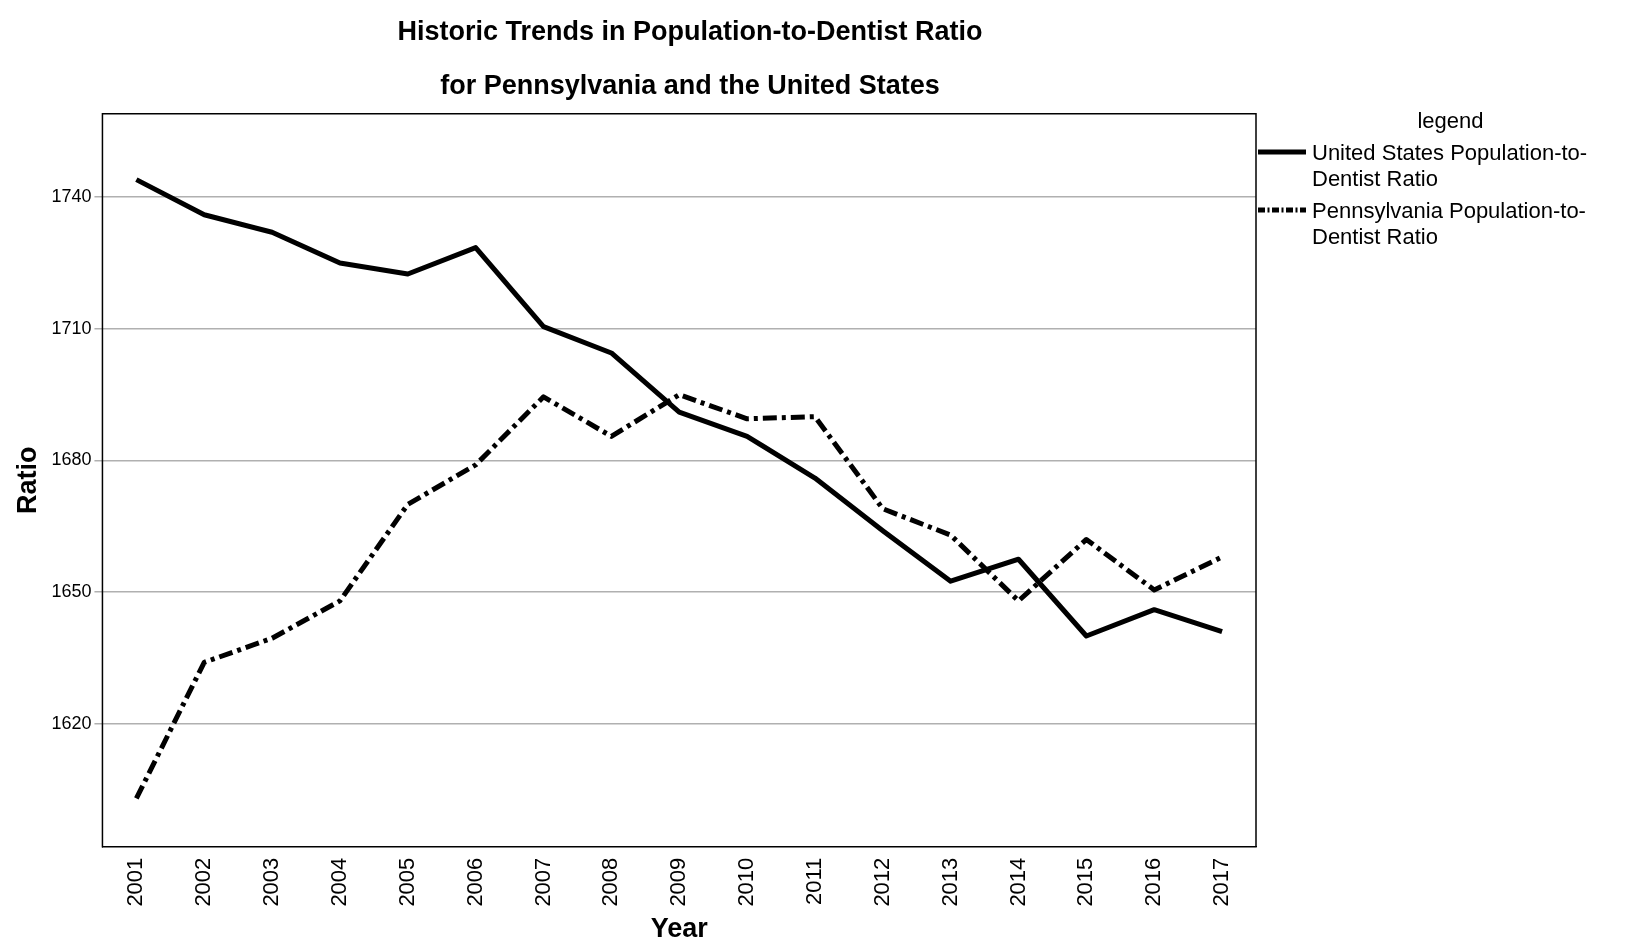 This screenshot has height=952, width=1648. I want to click on x-tick-label: 2012, so click(881, 882).